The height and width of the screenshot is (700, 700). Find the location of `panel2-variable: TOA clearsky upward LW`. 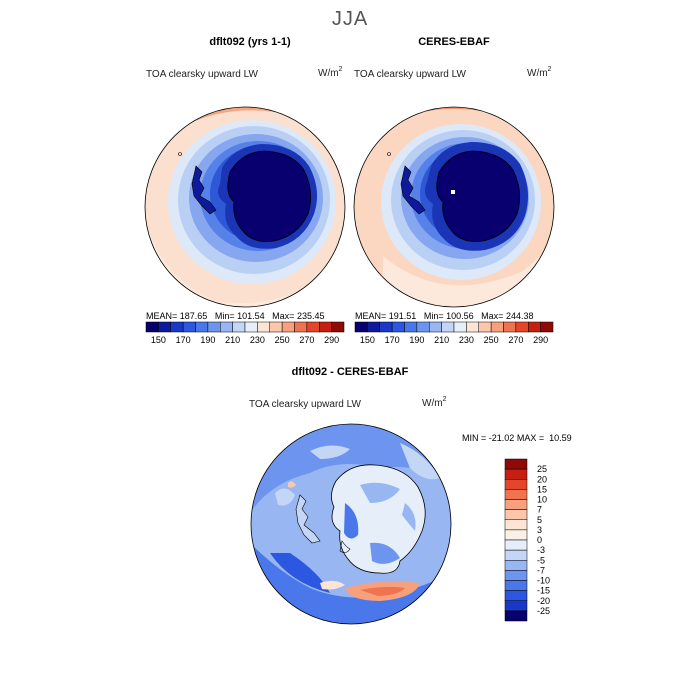

panel2-variable: TOA clearsky upward LW is located at coordinates (410, 74).